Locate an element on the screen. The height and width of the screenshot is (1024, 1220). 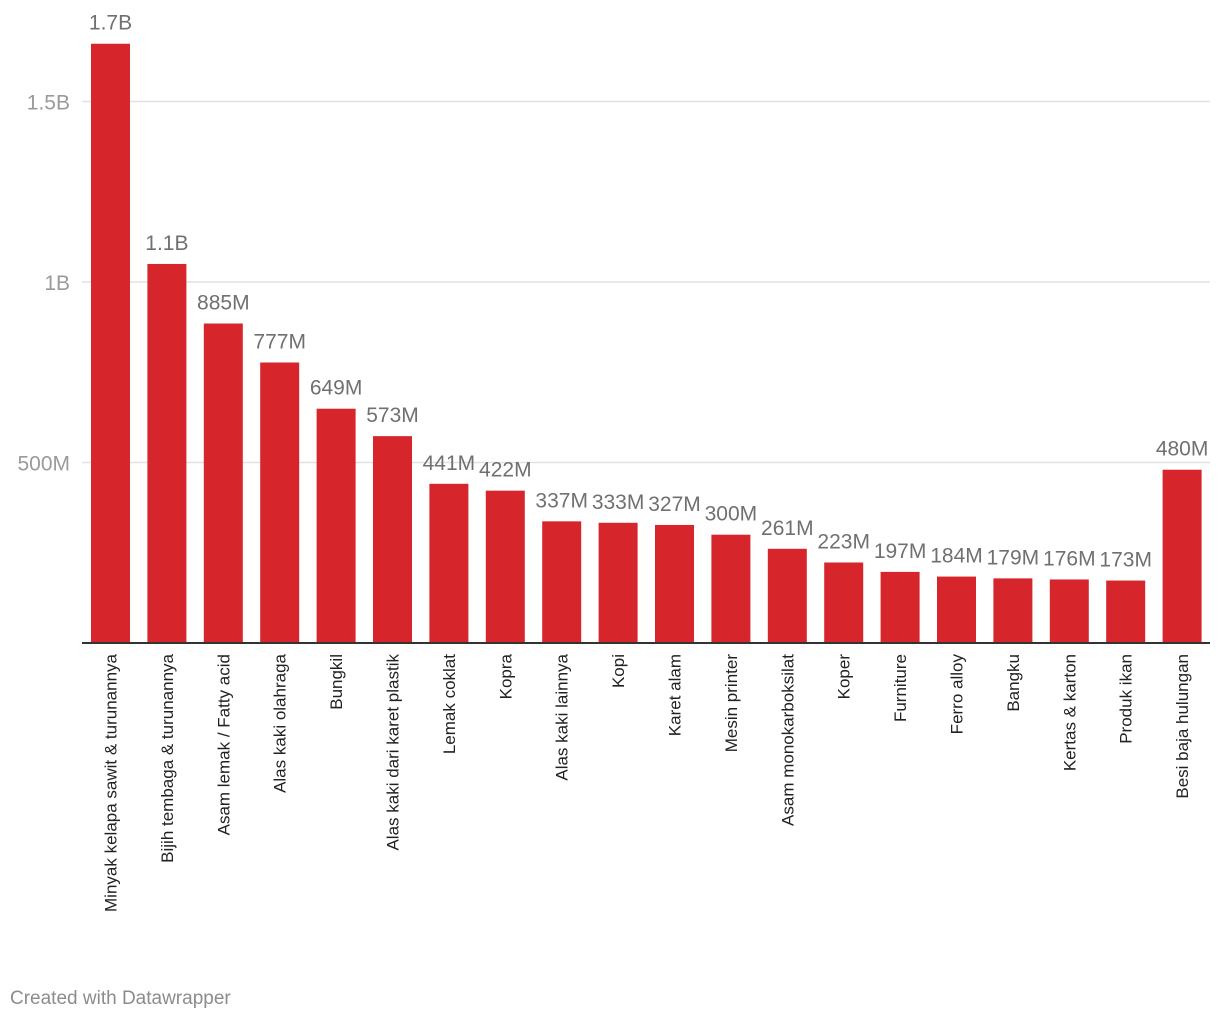
value-label: 573M is located at coordinates (392, 415).